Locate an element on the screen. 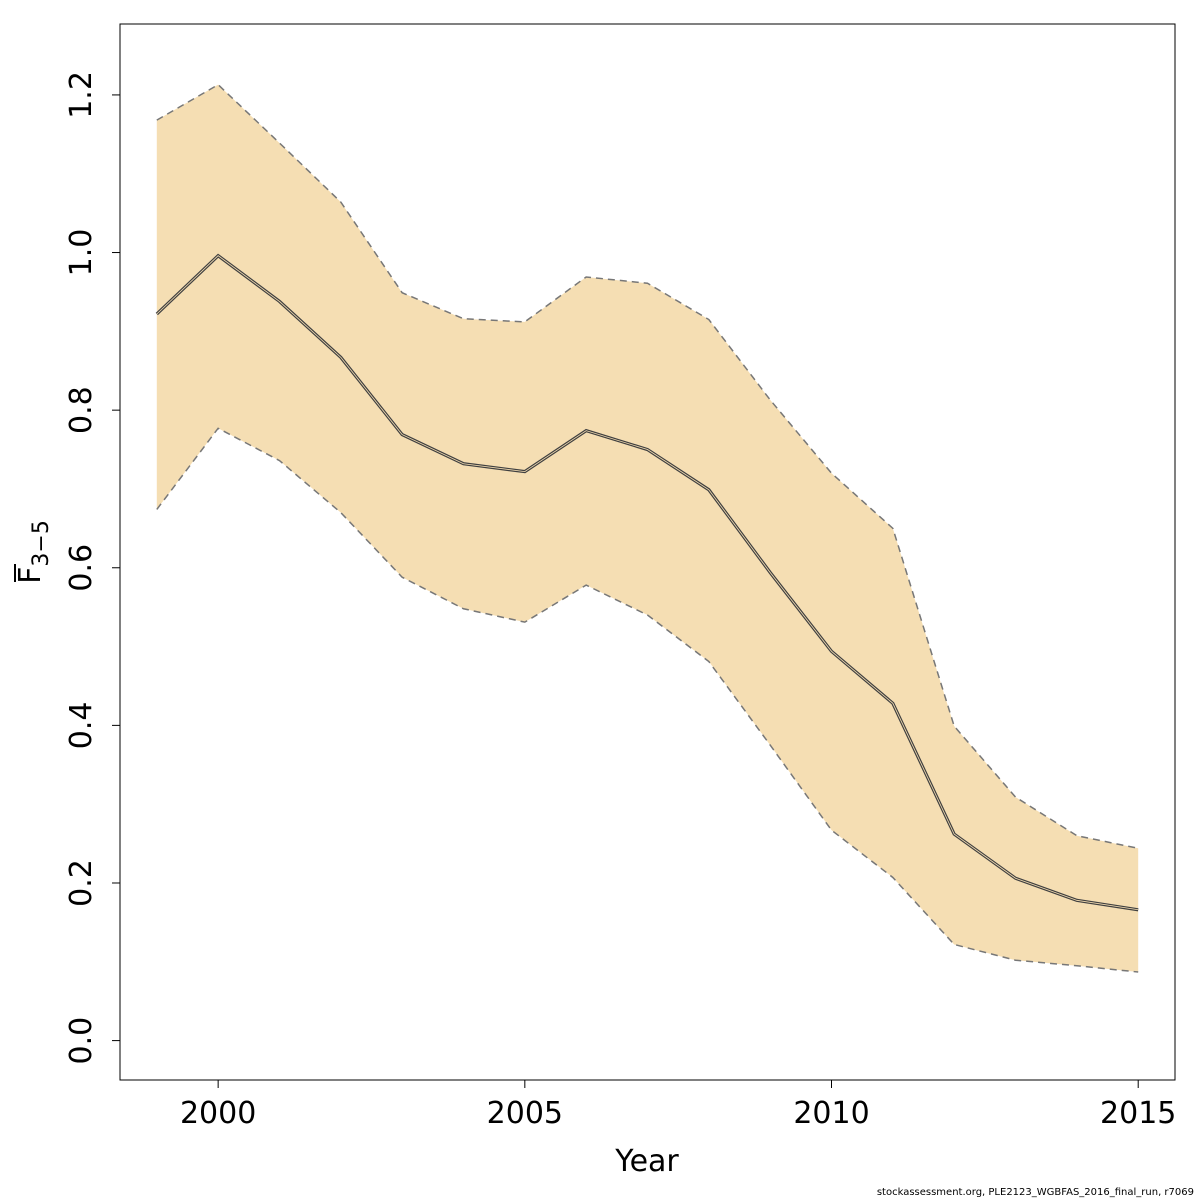  y-tick-label: 0.4 is located at coordinates (81, 726).